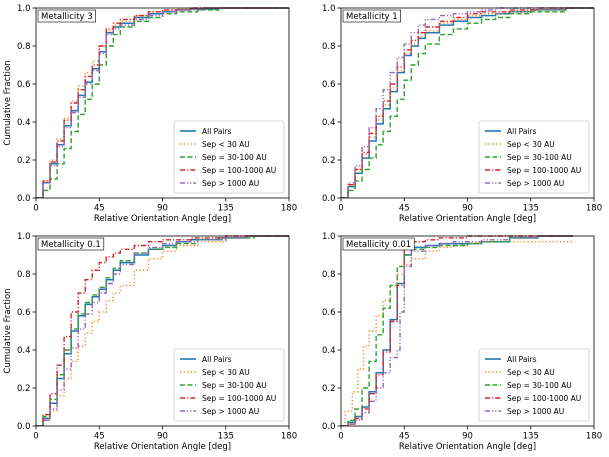 Image resolution: width=609 pixels, height=457 pixels. I want to click on panel-title: Metallicity 0.01, so click(378, 245).